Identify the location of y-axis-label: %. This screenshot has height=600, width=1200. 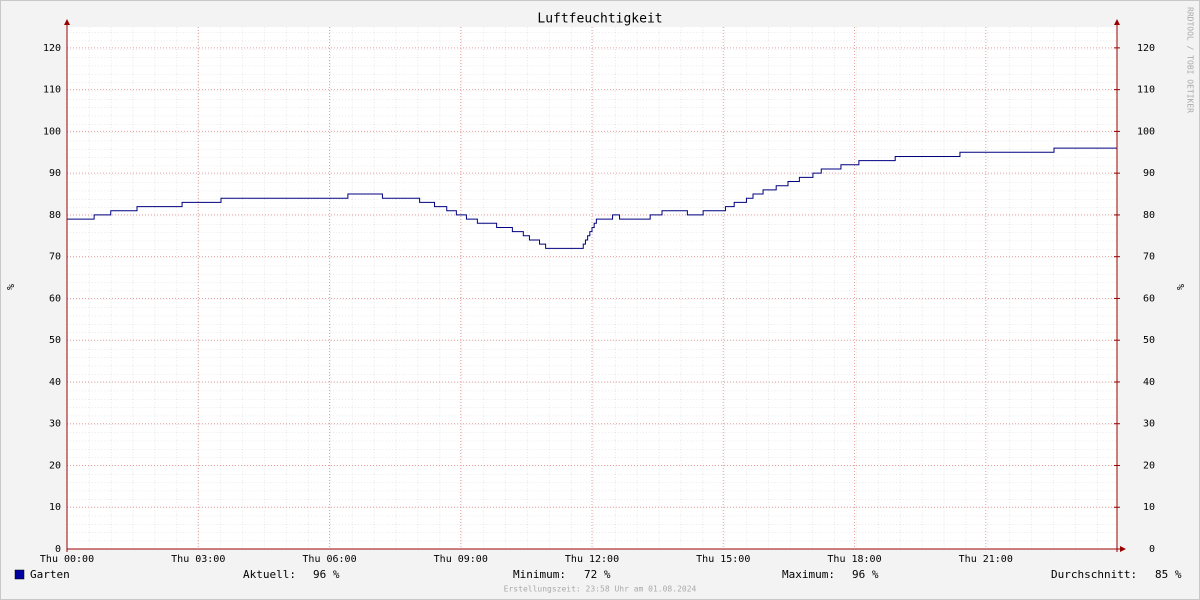
(9, 287).